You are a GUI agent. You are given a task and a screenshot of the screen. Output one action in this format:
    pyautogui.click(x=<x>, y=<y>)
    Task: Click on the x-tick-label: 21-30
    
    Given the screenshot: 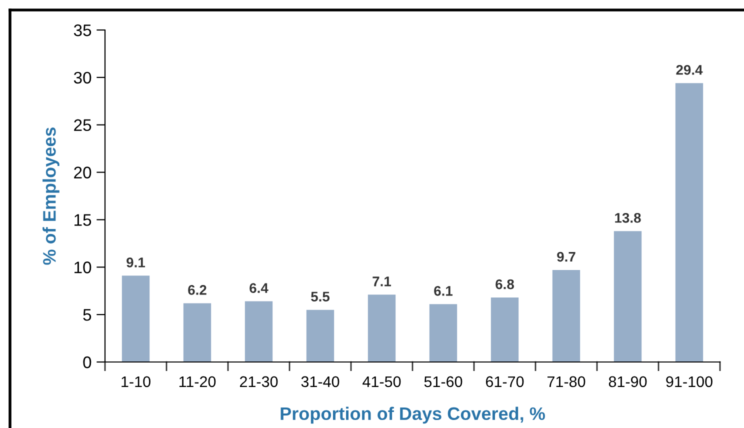 What is the action you would take?
    pyautogui.click(x=259, y=382)
    